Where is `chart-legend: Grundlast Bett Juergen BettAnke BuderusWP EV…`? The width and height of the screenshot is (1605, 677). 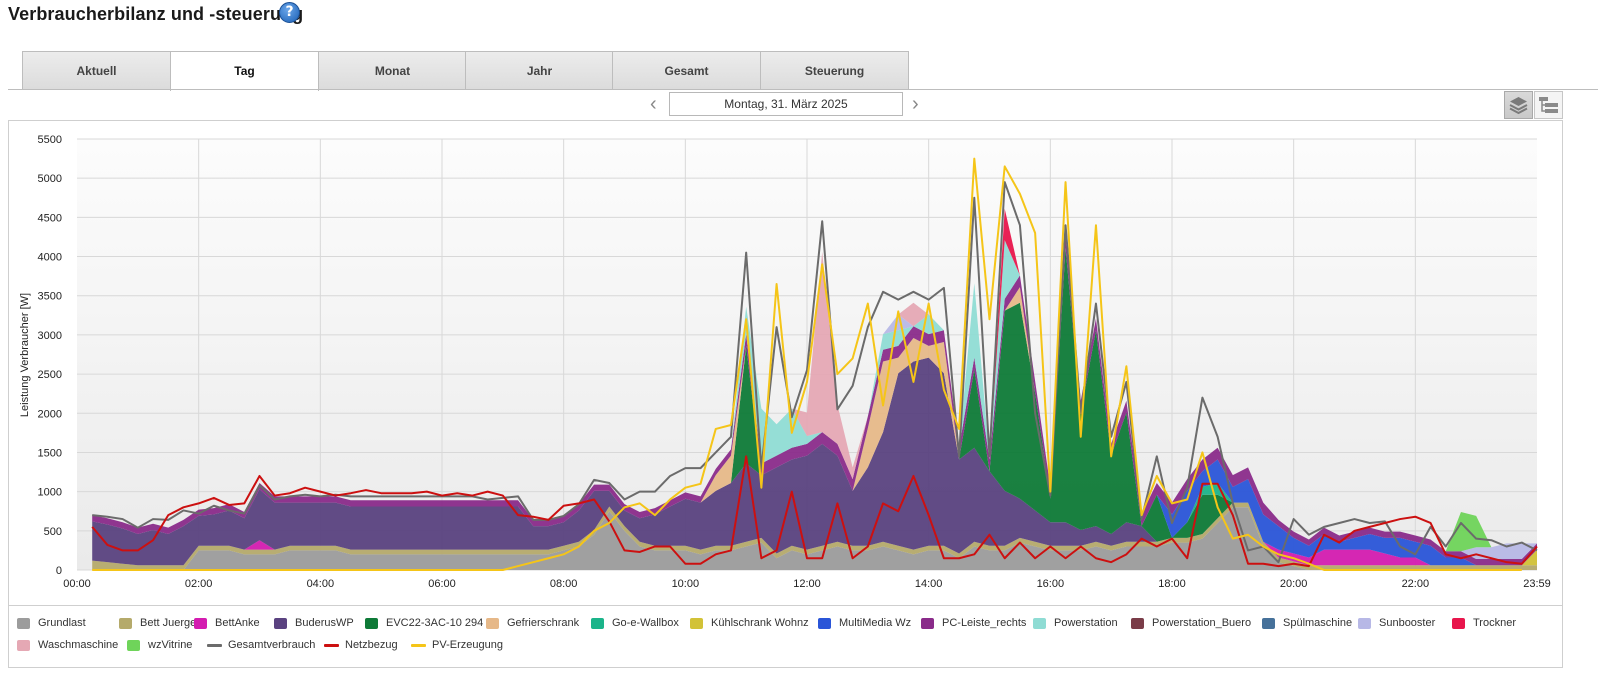 chart-legend: Grundlast Bett Juergen BettAnke BuderusWP EV… is located at coordinates (785, 637).